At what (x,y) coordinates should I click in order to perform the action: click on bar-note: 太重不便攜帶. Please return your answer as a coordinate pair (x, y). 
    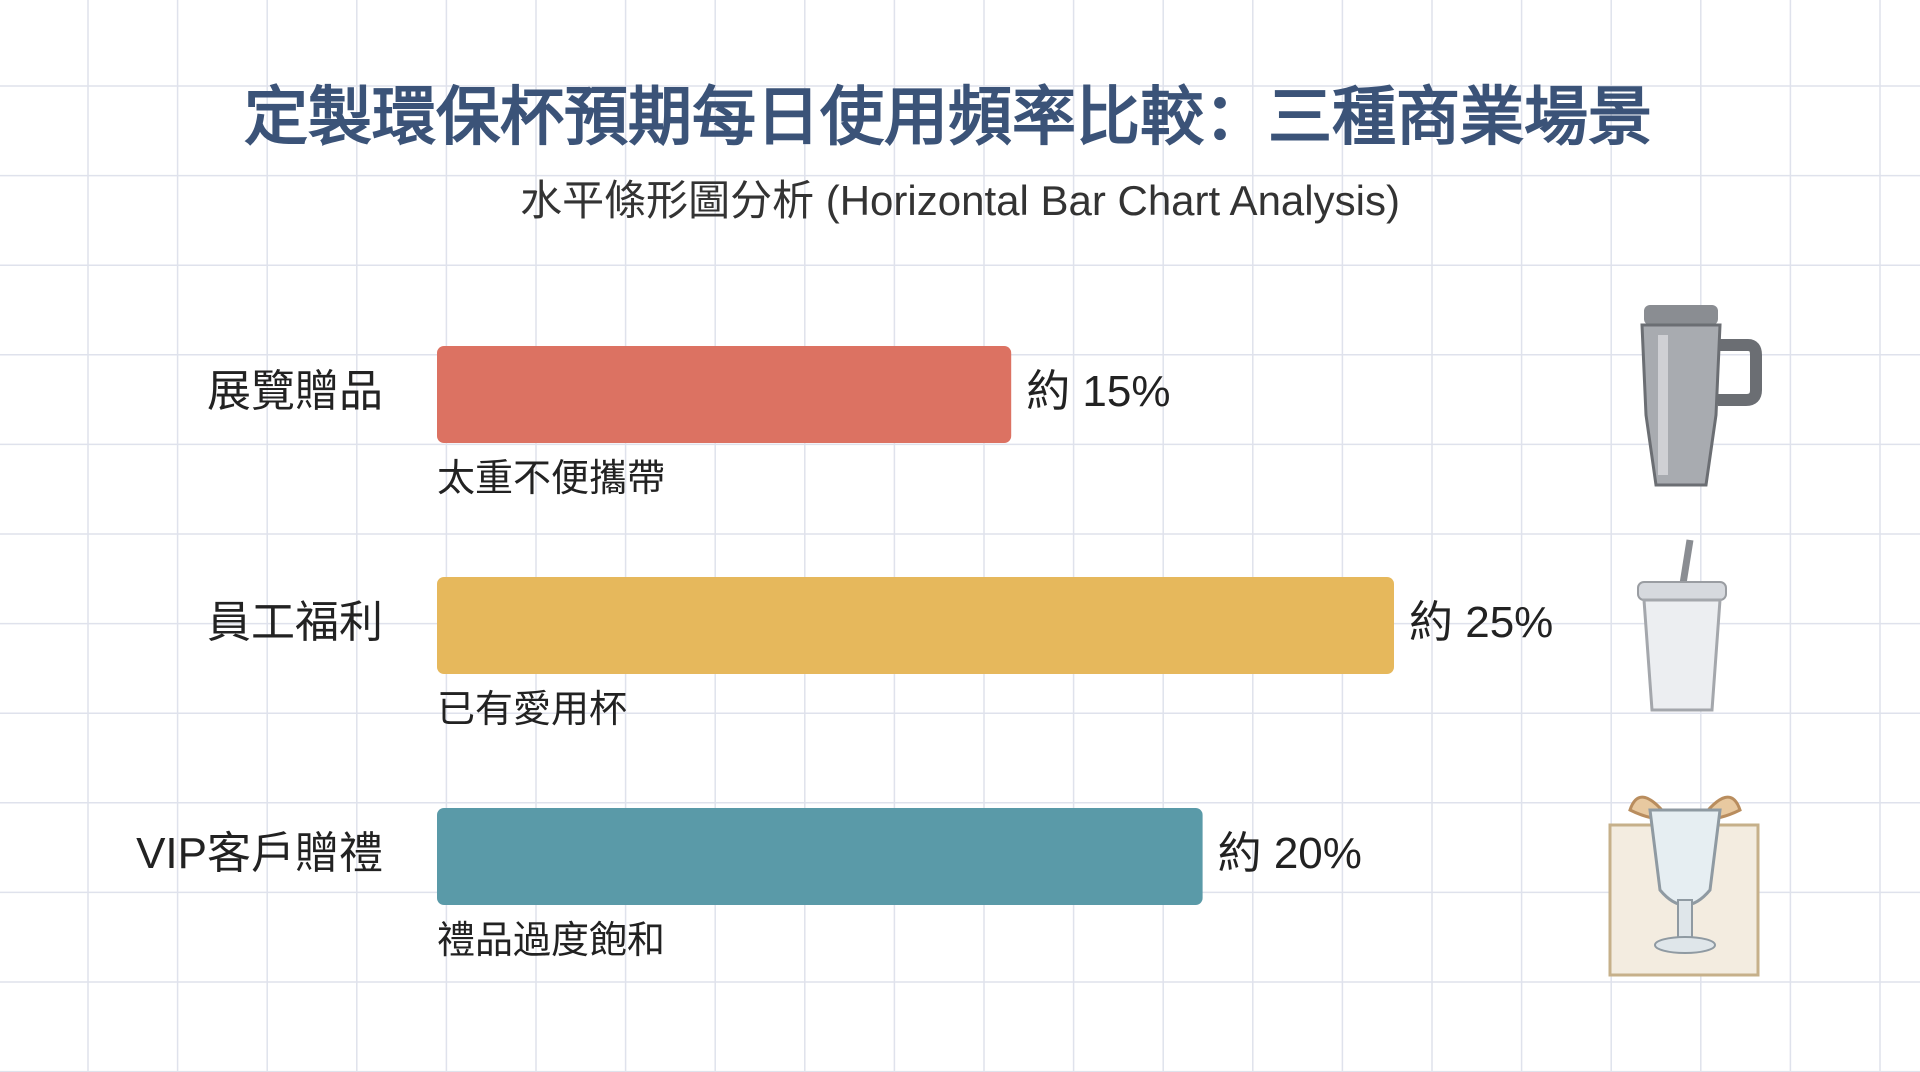
    Looking at the image, I should click on (551, 479).